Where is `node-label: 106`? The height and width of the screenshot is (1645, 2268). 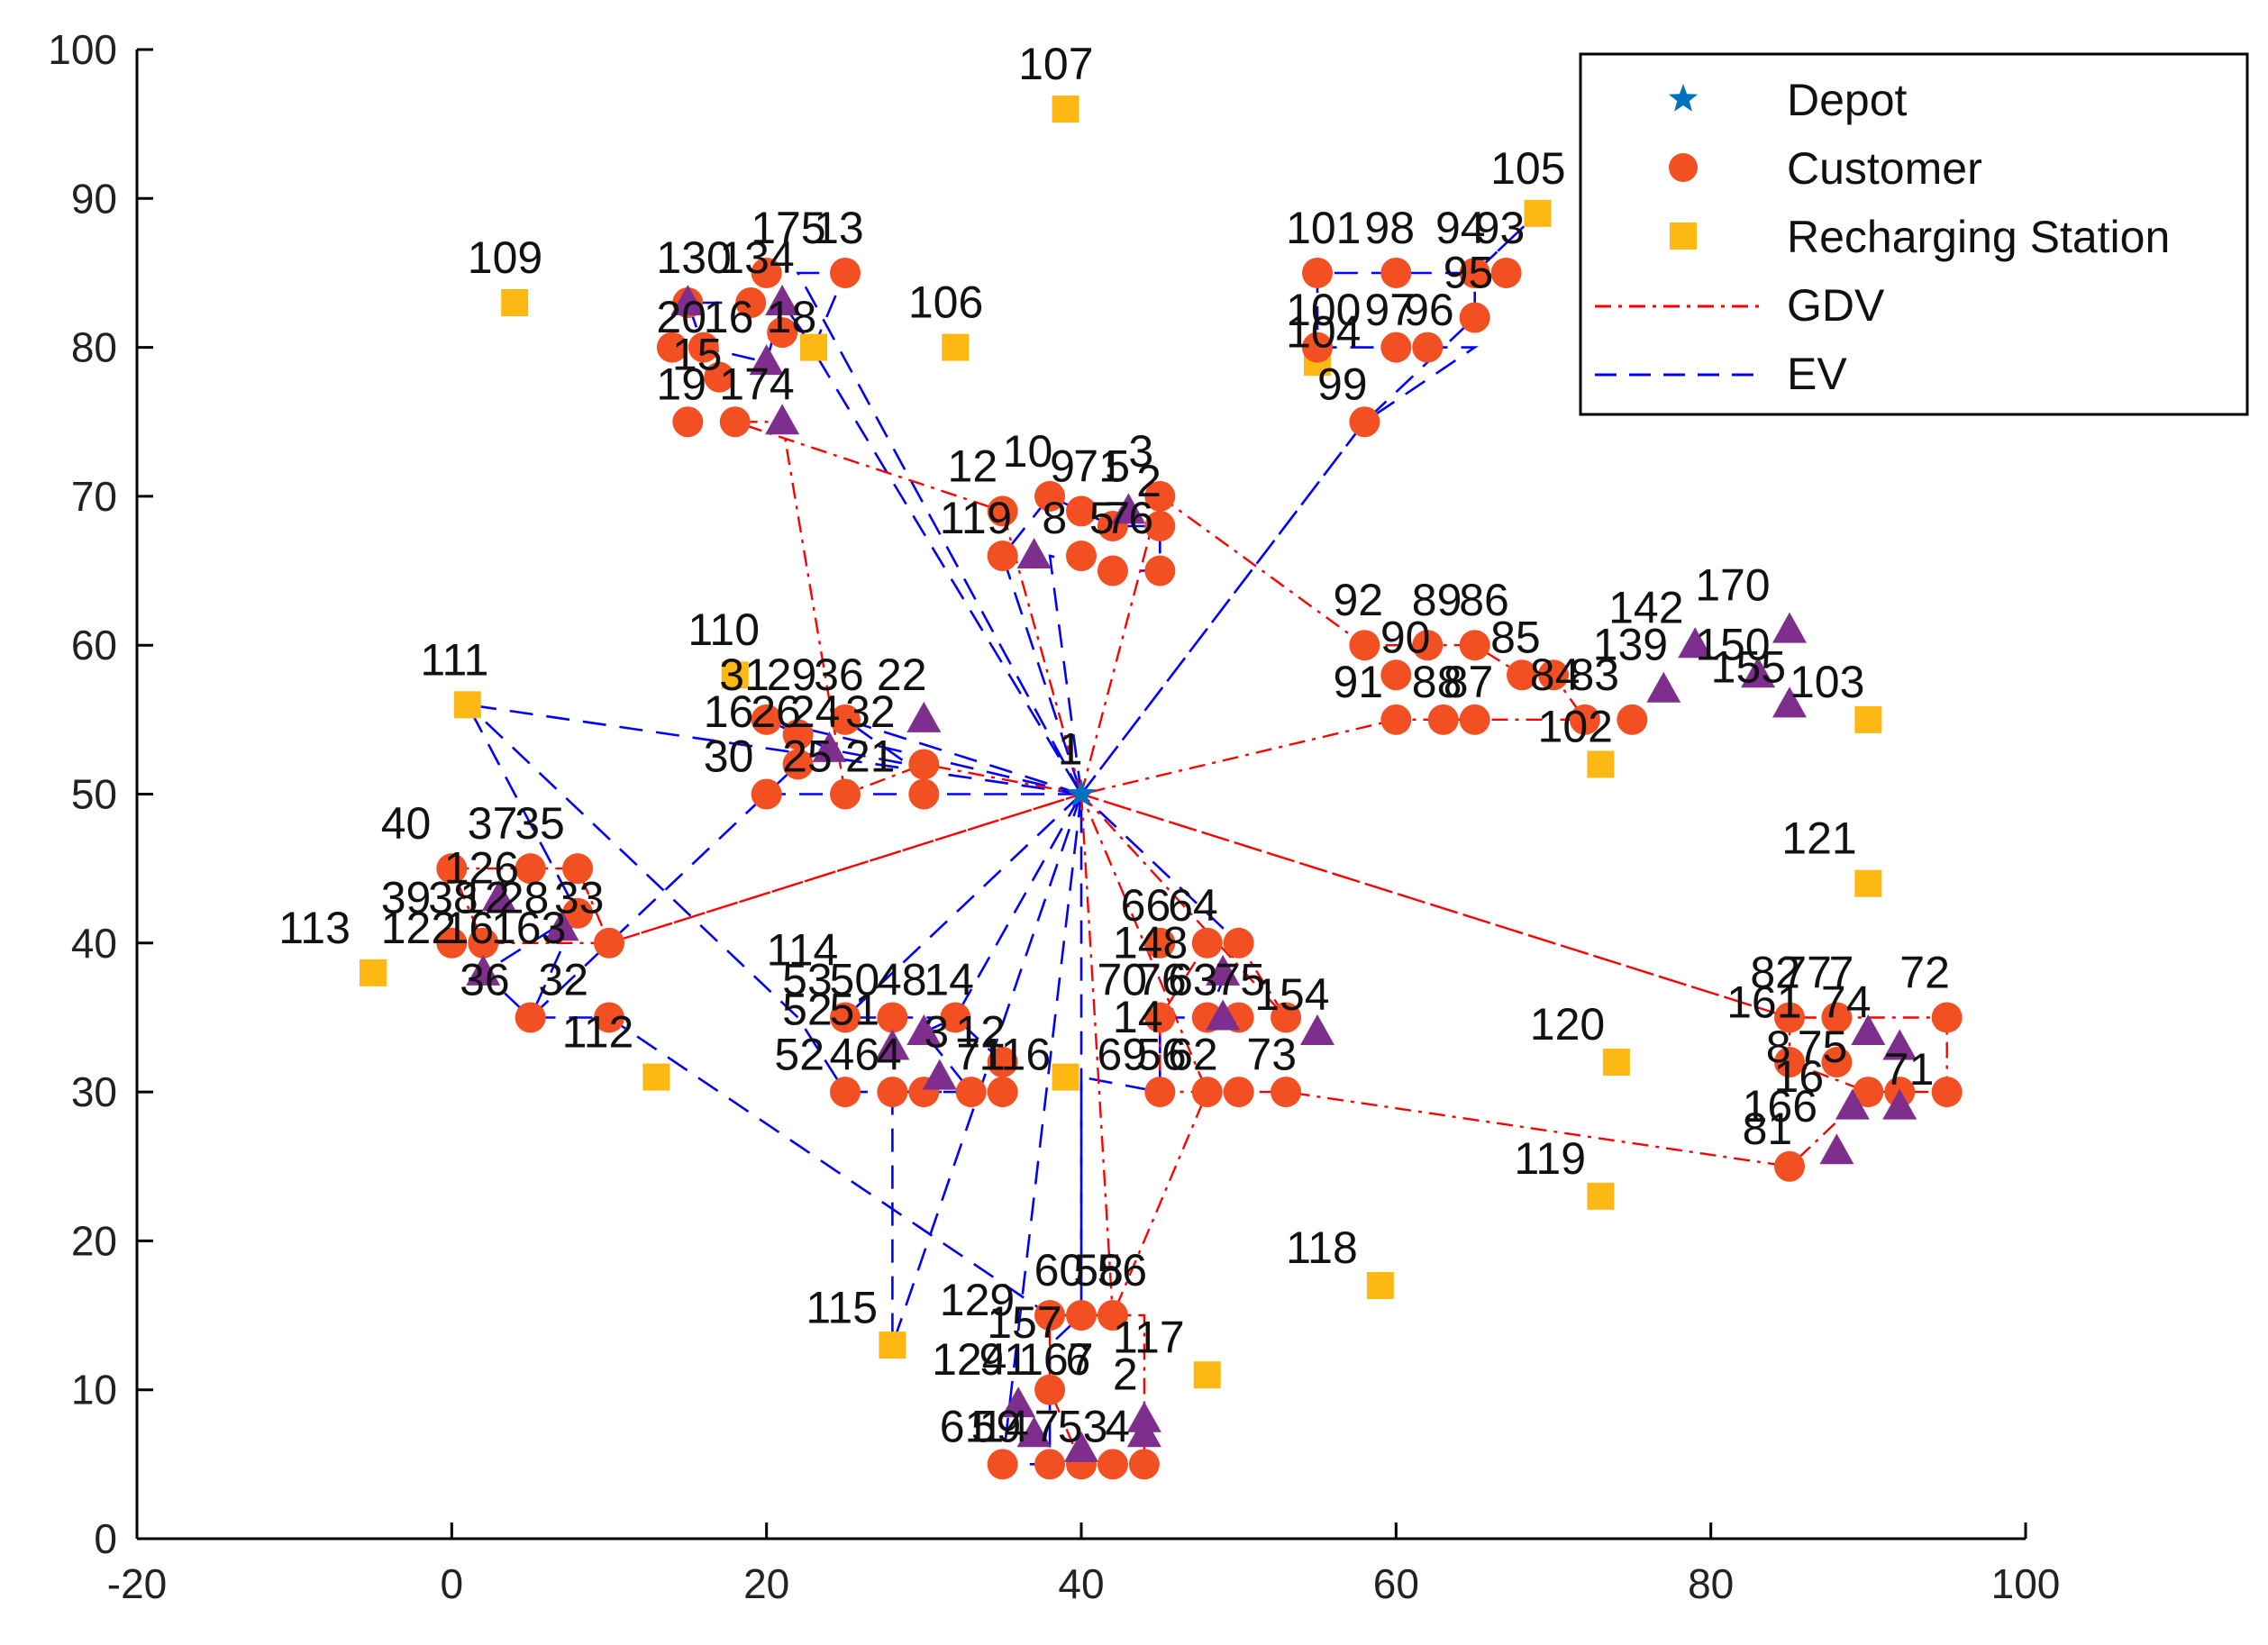 node-label: 106 is located at coordinates (945, 302).